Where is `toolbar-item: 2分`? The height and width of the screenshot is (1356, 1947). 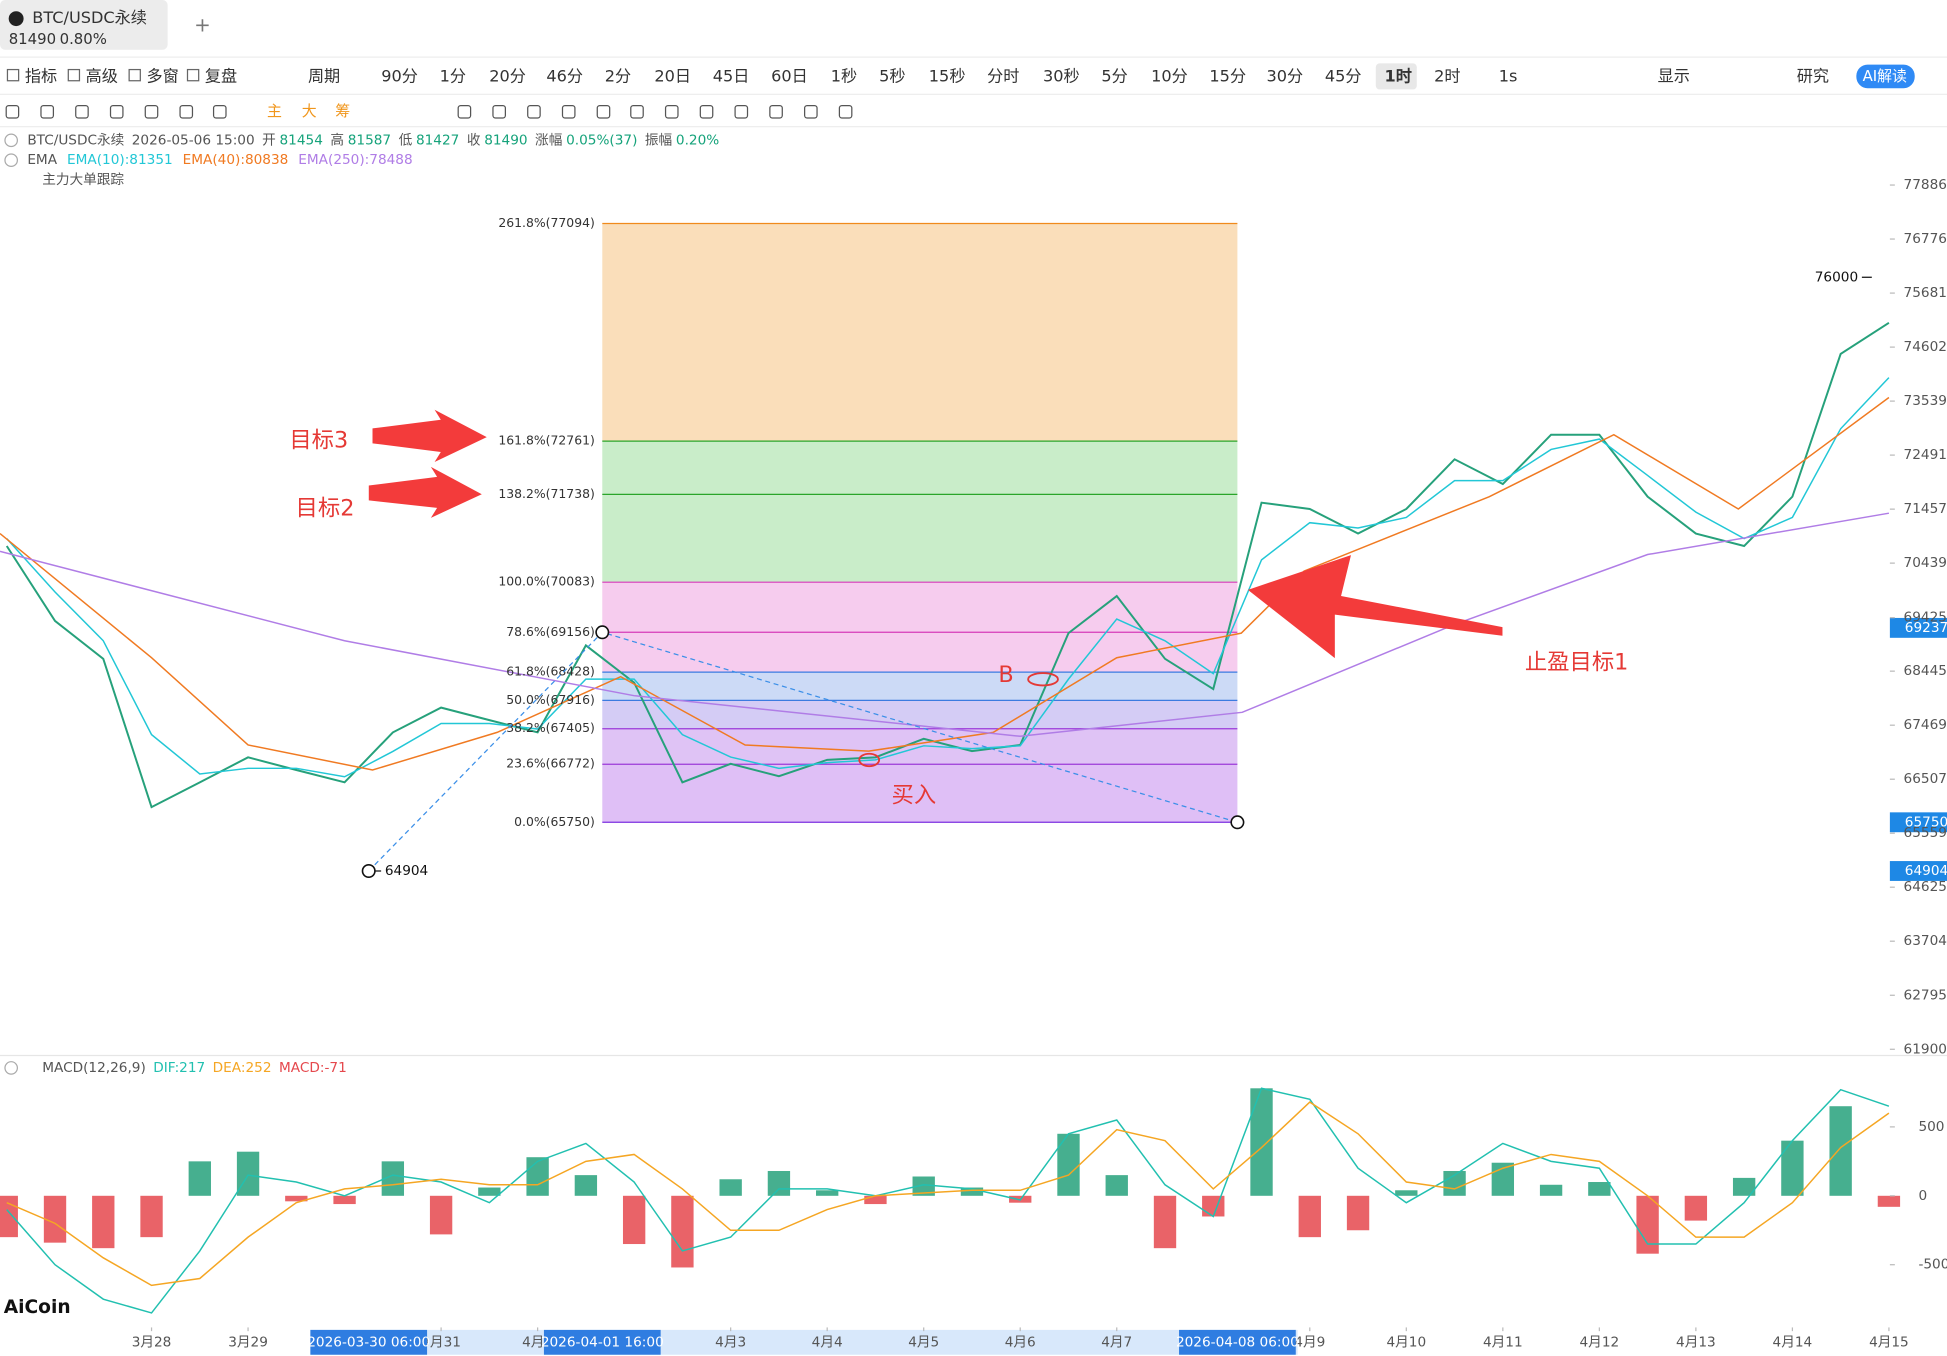
toolbar-item: 2分 is located at coordinates (618, 76).